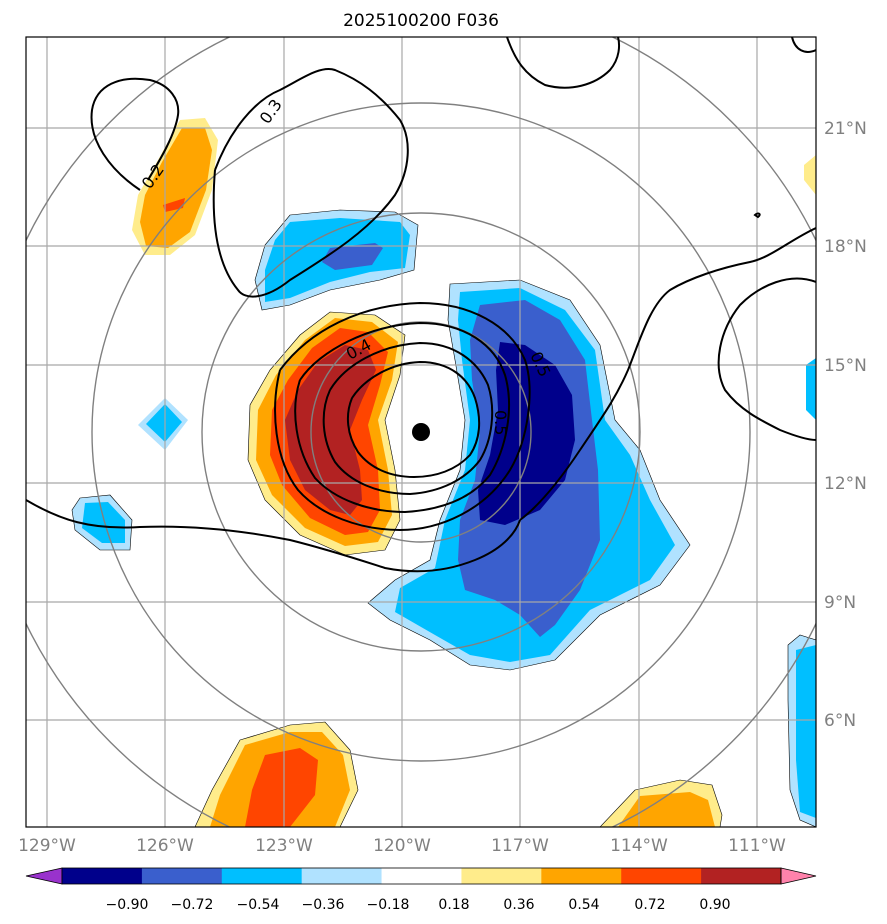  What do you see at coordinates (666, 809) in the screenshot?
I see `positive-se` at bounding box center [666, 809].